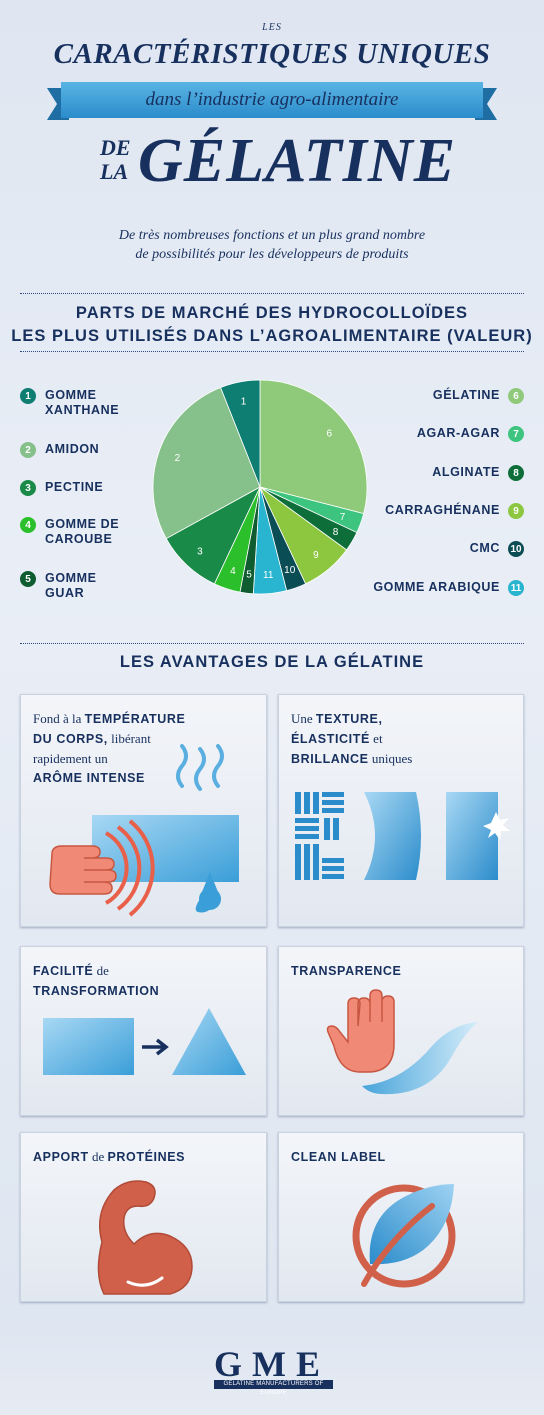  I want to click on hand-icon, so click(360, 1031).